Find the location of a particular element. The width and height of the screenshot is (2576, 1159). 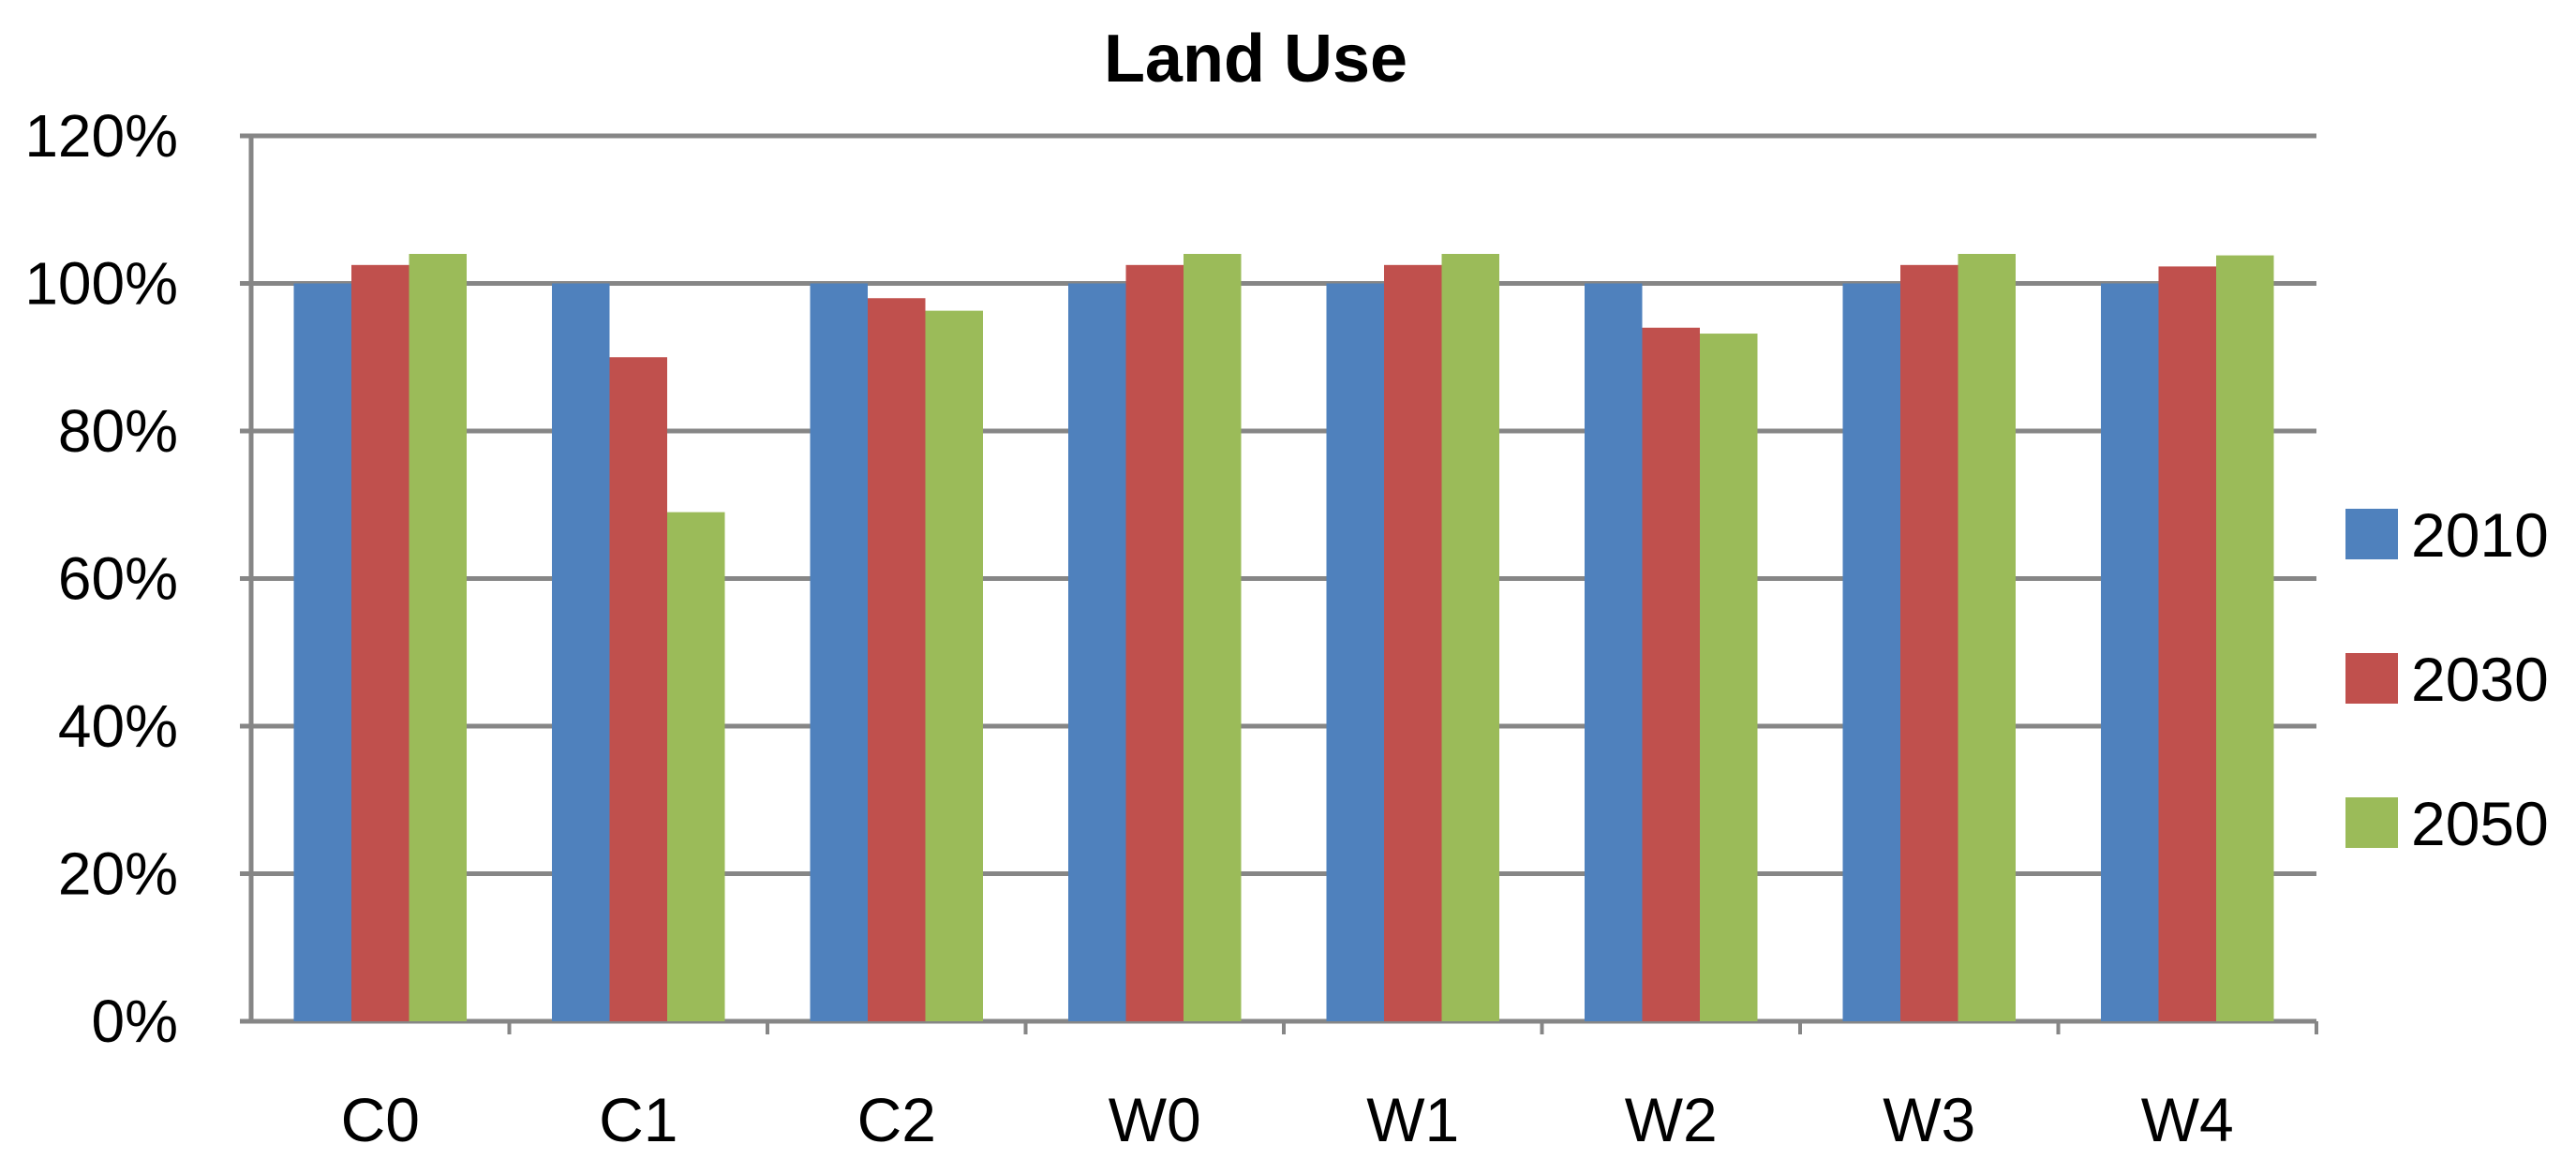

bar-2010-W0 is located at coordinates (1097, 652).